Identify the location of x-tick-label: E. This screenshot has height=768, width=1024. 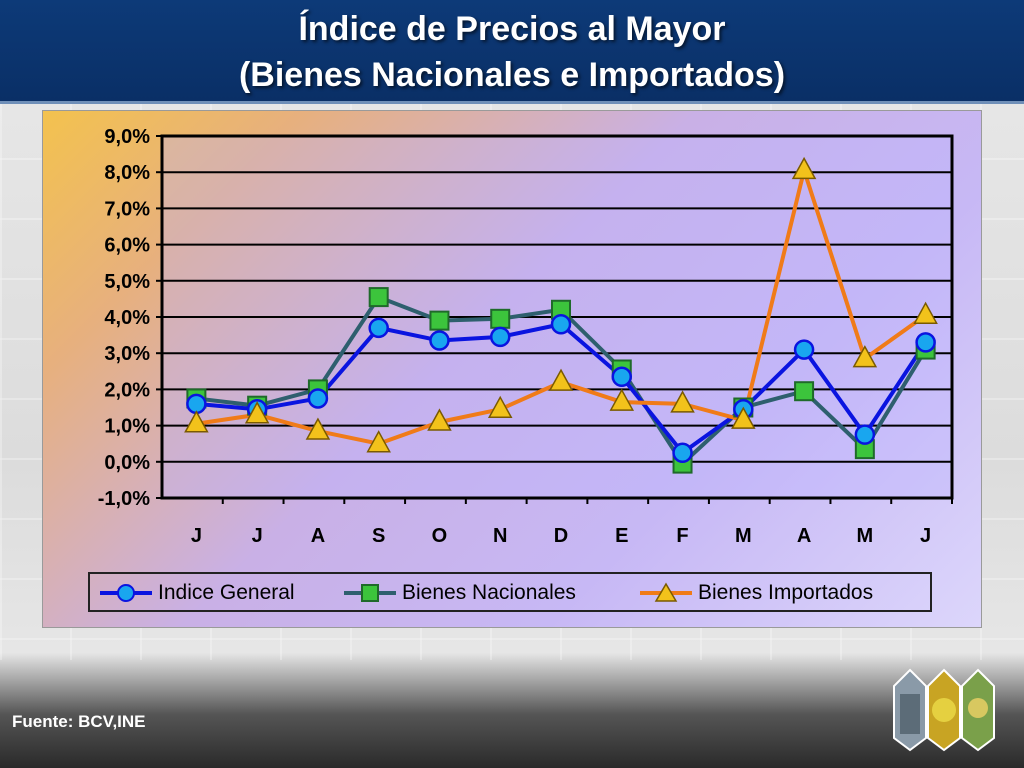
(621, 536).